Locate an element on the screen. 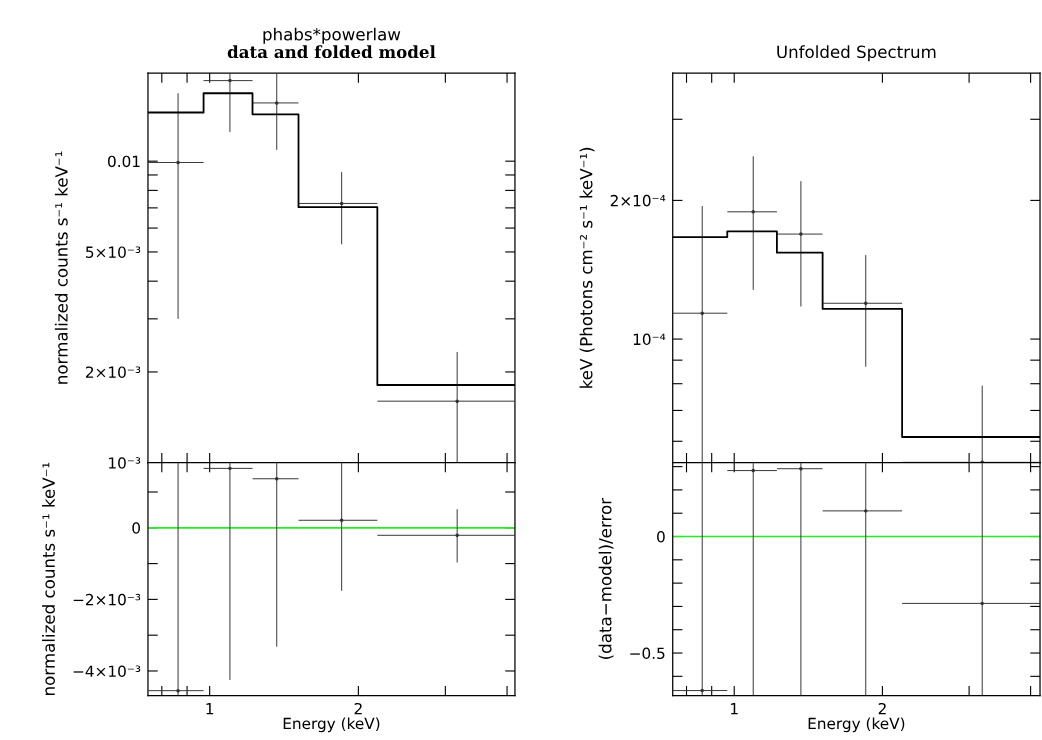 This screenshot has height=740, width=1042. y-axis-title: (data−model)/error is located at coordinates (606, 578).